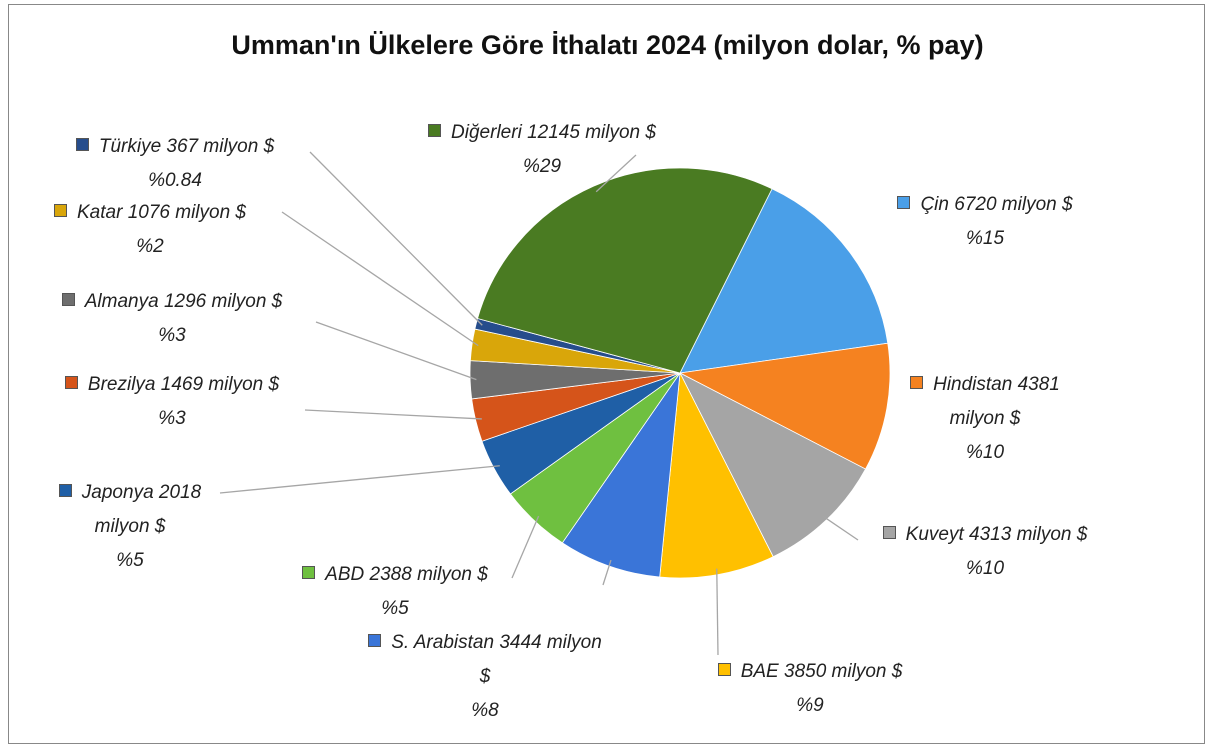 The image size is (1215, 744). Describe the element at coordinates (985, 552) in the screenshot. I see `data-label: Kuveyt 4313 milyon $ %10` at that location.